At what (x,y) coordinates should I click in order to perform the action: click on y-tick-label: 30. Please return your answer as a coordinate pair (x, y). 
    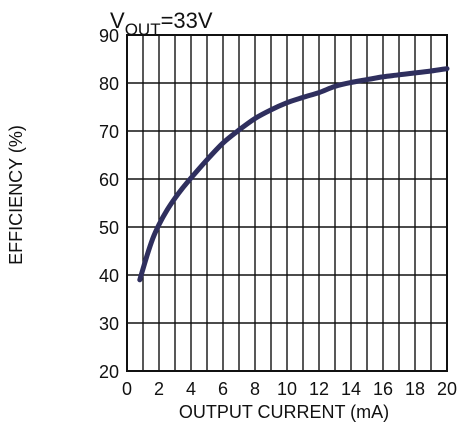
    Looking at the image, I should click on (109, 324).